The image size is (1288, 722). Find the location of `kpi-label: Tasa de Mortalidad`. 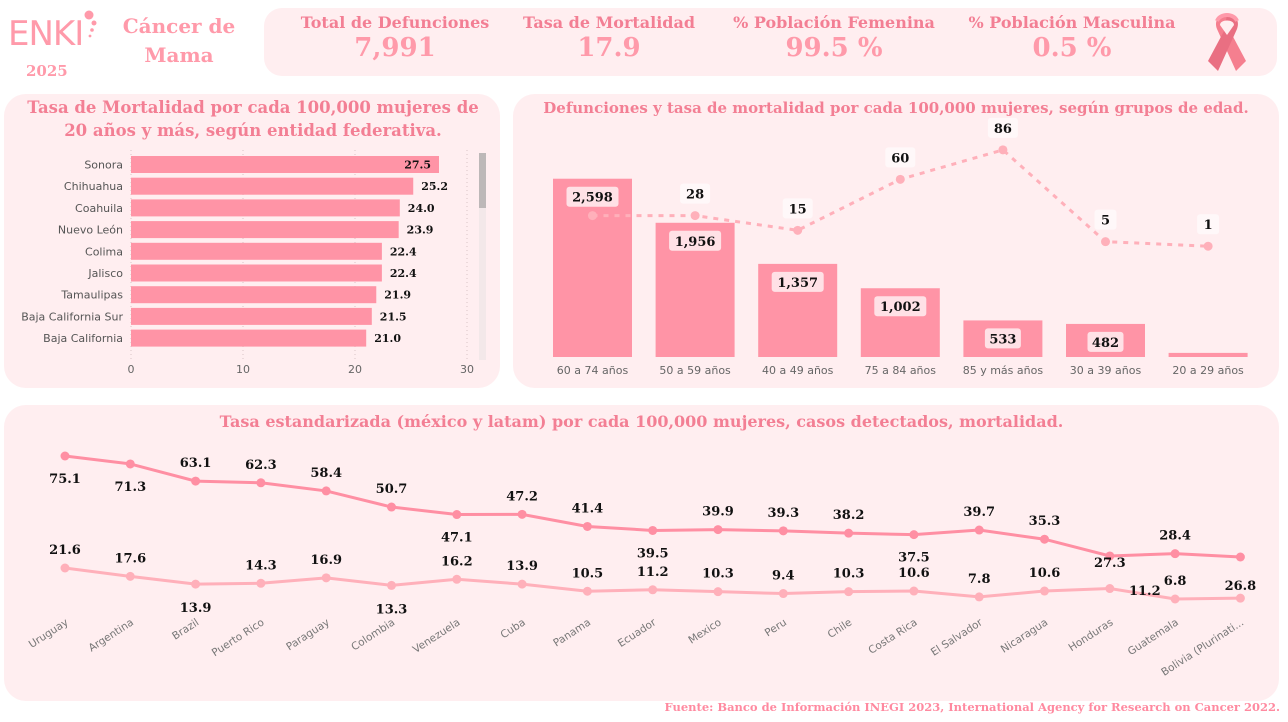

kpi-label: Tasa de Mortalidad is located at coordinates (609, 22).